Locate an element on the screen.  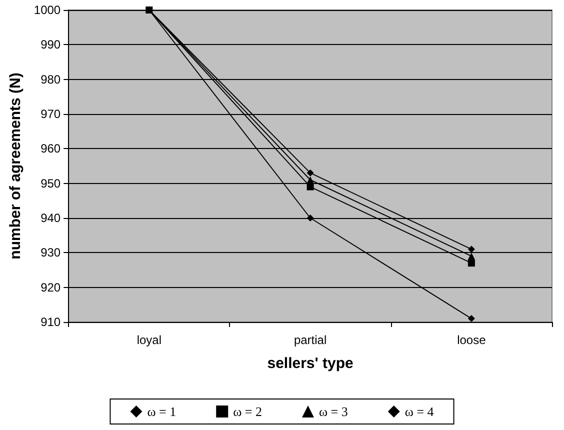
y-tick-label: 930 is located at coordinates (50, 253).